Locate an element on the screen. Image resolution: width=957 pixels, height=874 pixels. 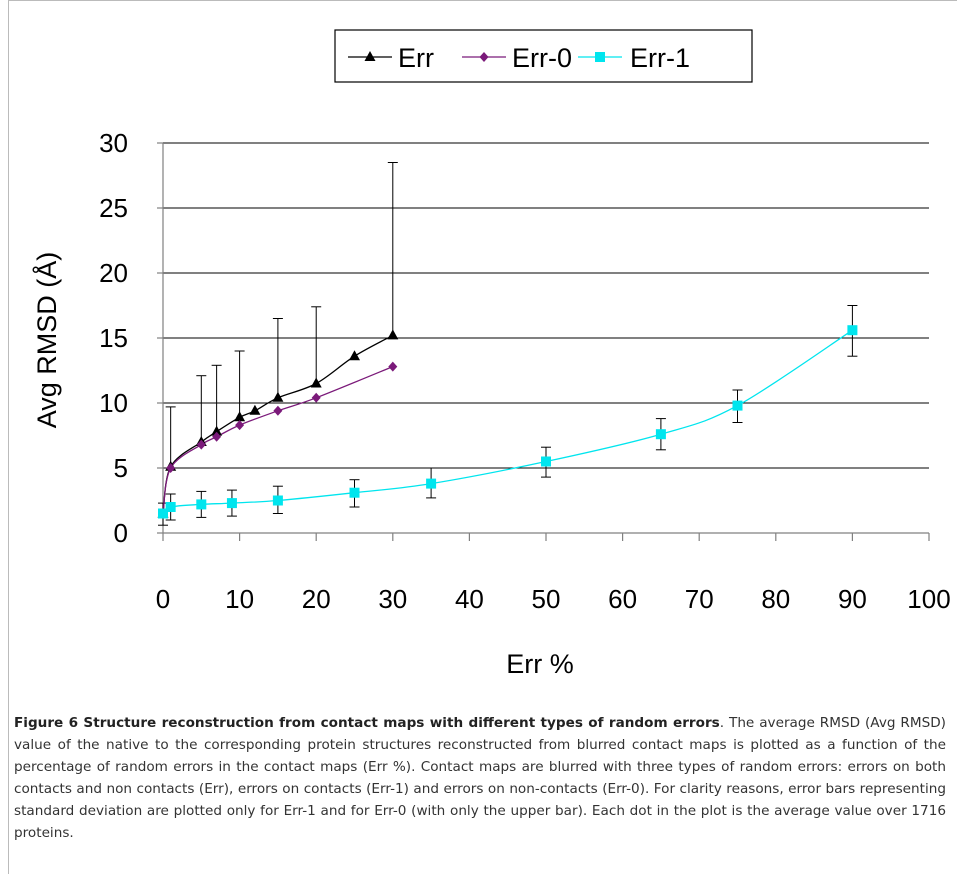
legend: Err Err-0 Err-1 is located at coordinates (543, 56).